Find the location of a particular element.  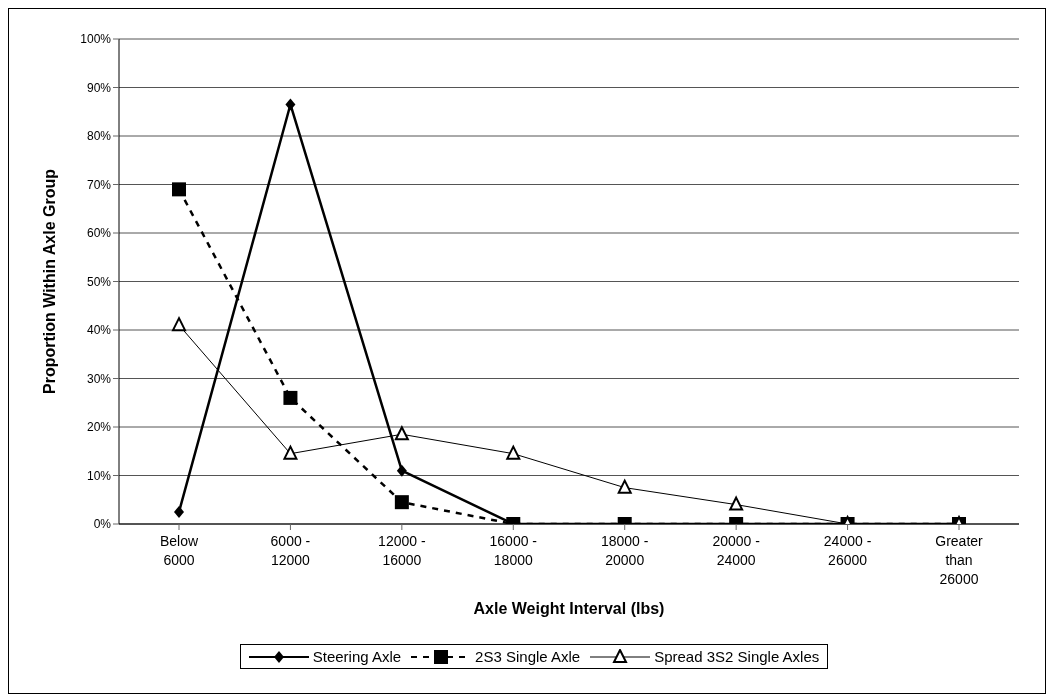

x-tick-label: 24000 - 26000 is located at coordinates (847, 550).